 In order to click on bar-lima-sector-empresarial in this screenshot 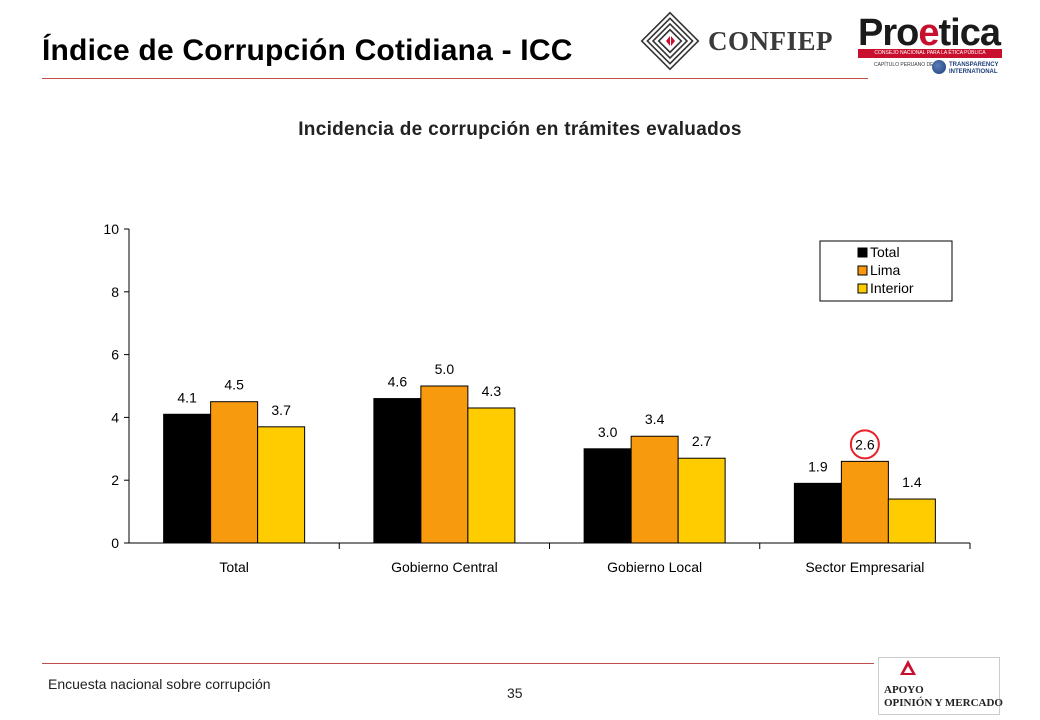, I will do `click(864, 502)`.